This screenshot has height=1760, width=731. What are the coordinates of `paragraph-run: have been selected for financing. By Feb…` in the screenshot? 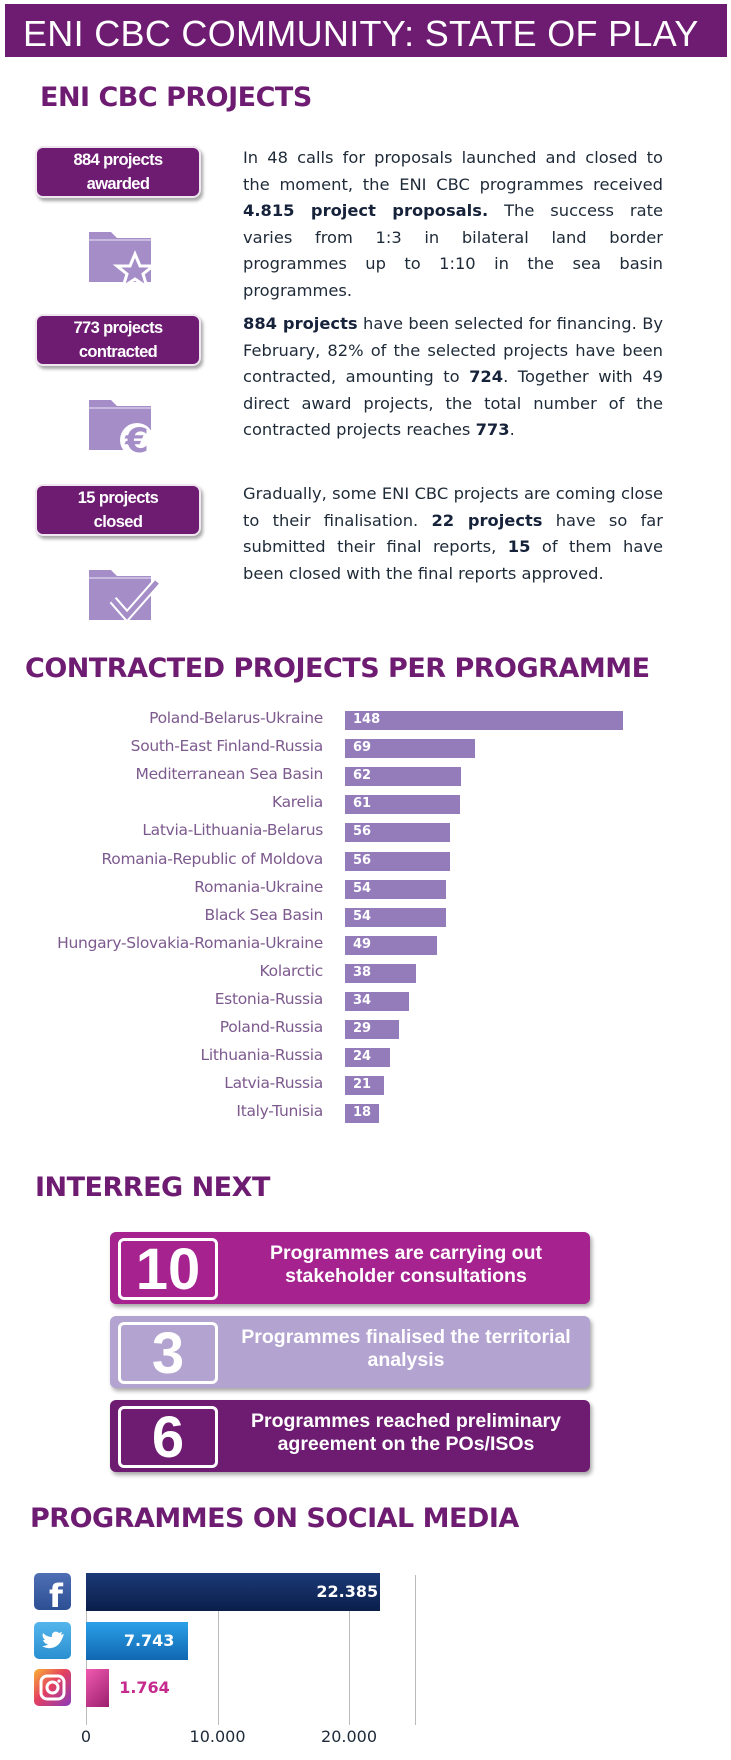 It's located at (453, 350).